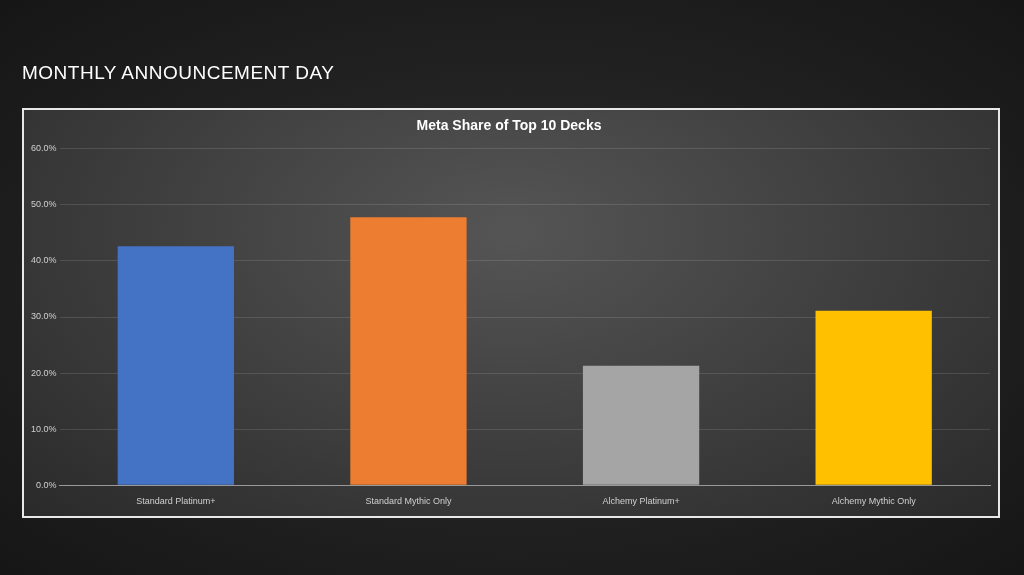 The image size is (1024, 575). Describe the element at coordinates (43, 260) in the screenshot. I see `y-tick-label: 40.0%` at that location.